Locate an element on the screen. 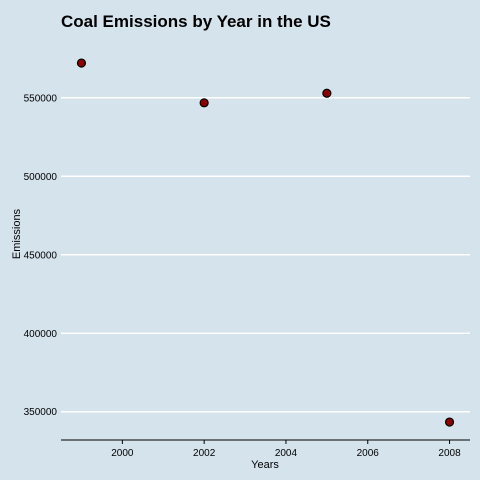  y-tick-label: 400000 is located at coordinates (41, 334).